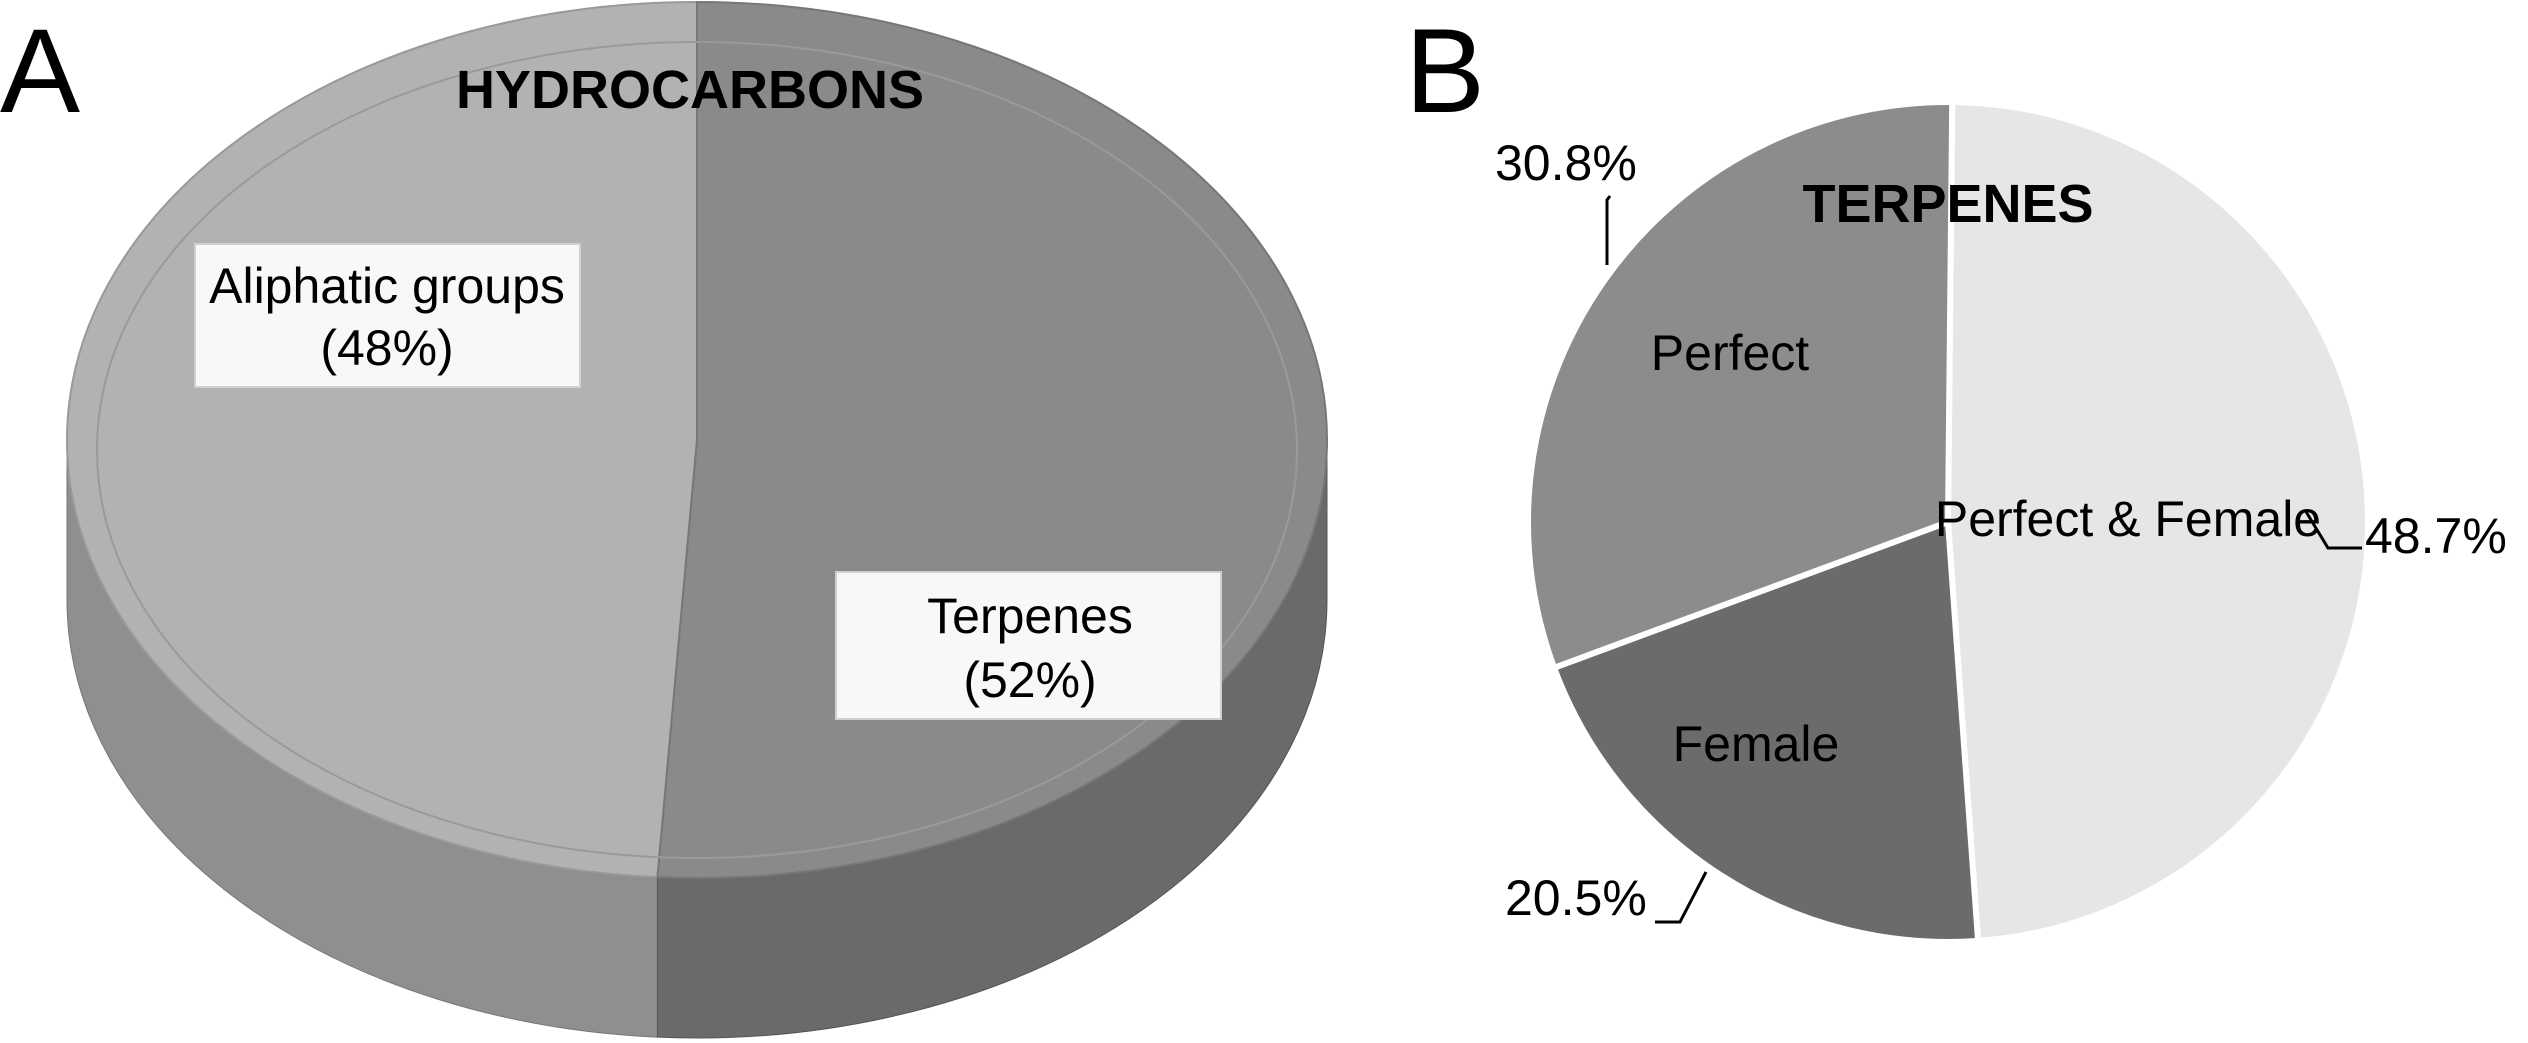  Describe the element at coordinates (1756, 744) in the screenshot. I see `label-female: Female` at that location.